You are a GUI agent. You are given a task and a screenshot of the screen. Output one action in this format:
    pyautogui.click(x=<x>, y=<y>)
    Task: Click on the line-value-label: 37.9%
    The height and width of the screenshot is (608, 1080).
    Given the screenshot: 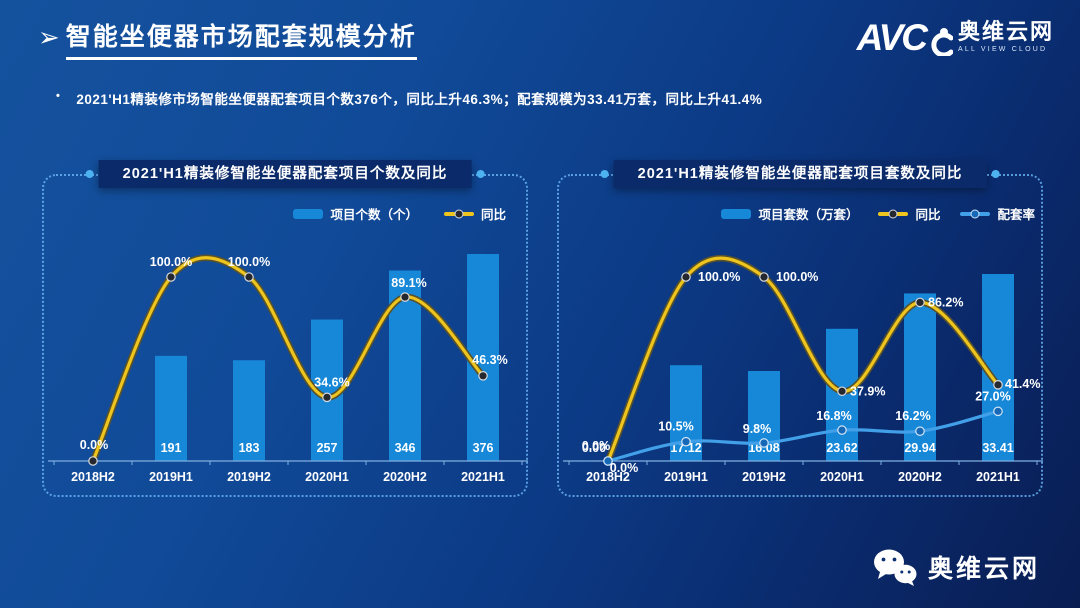 What is the action you would take?
    pyautogui.click(x=867, y=391)
    